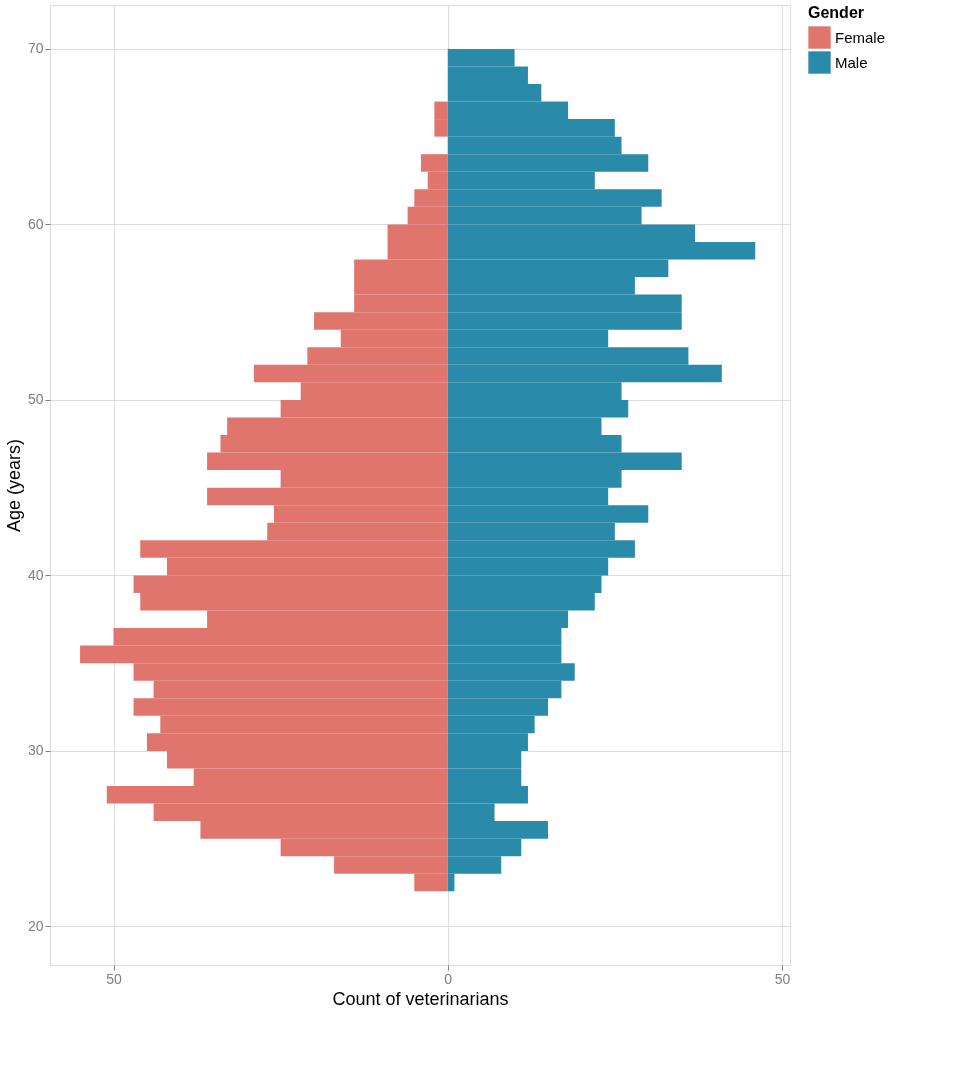 The height and width of the screenshot is (1073, 971). What do you see at coordinates (860, 37) in the screenshot?
I see `legend-label: Female` at bounding box center [860, 37].